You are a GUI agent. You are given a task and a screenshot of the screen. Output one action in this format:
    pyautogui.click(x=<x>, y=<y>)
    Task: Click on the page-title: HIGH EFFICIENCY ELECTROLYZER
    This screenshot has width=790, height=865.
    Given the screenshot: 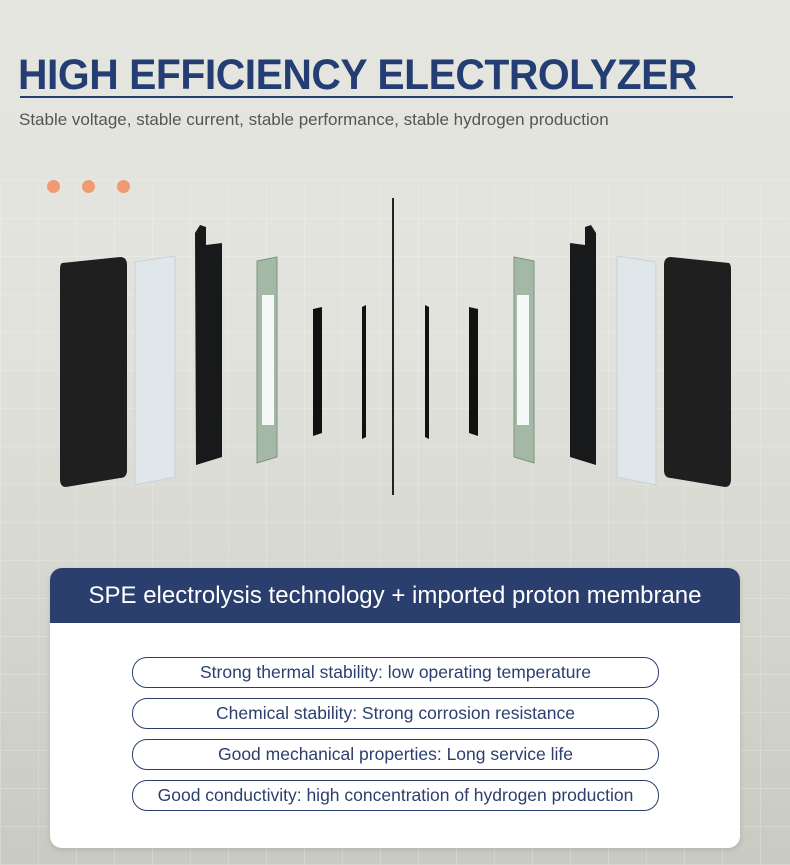 What is the action you would take?
    pyautogui.click(x=357, y=75)
    